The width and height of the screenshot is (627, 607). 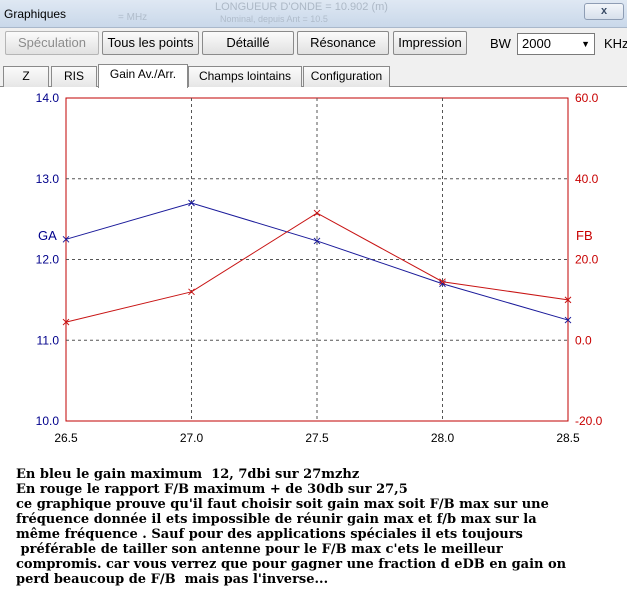 I want to click on print-button: Impression, so click(x=430, y=43).